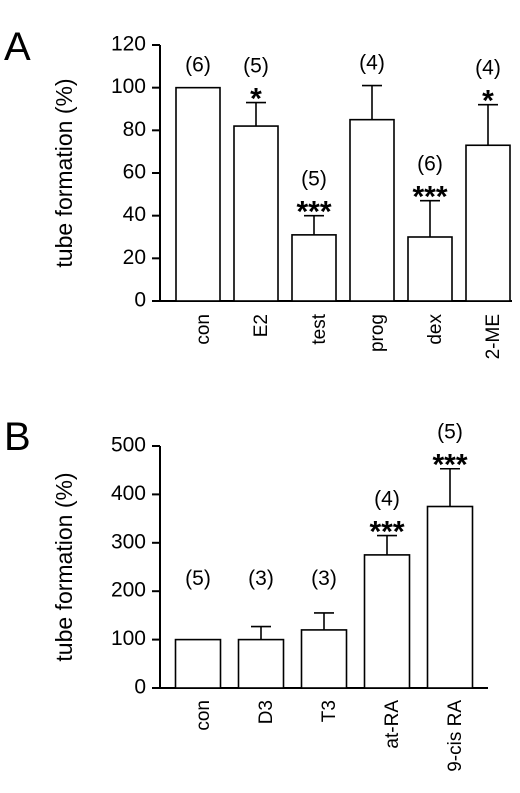  Describe the element at coordinates (261, 325) in the screenshot. I see `x-tick-label: E2` at that location.